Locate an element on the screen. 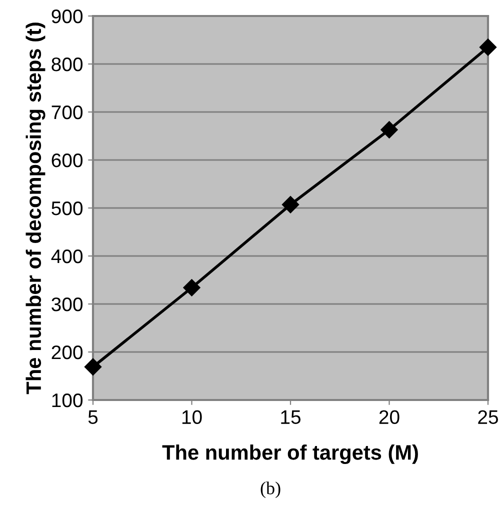 The image size is (501, 508). x-tick-label: 10 is located at coordinates (192, 417).